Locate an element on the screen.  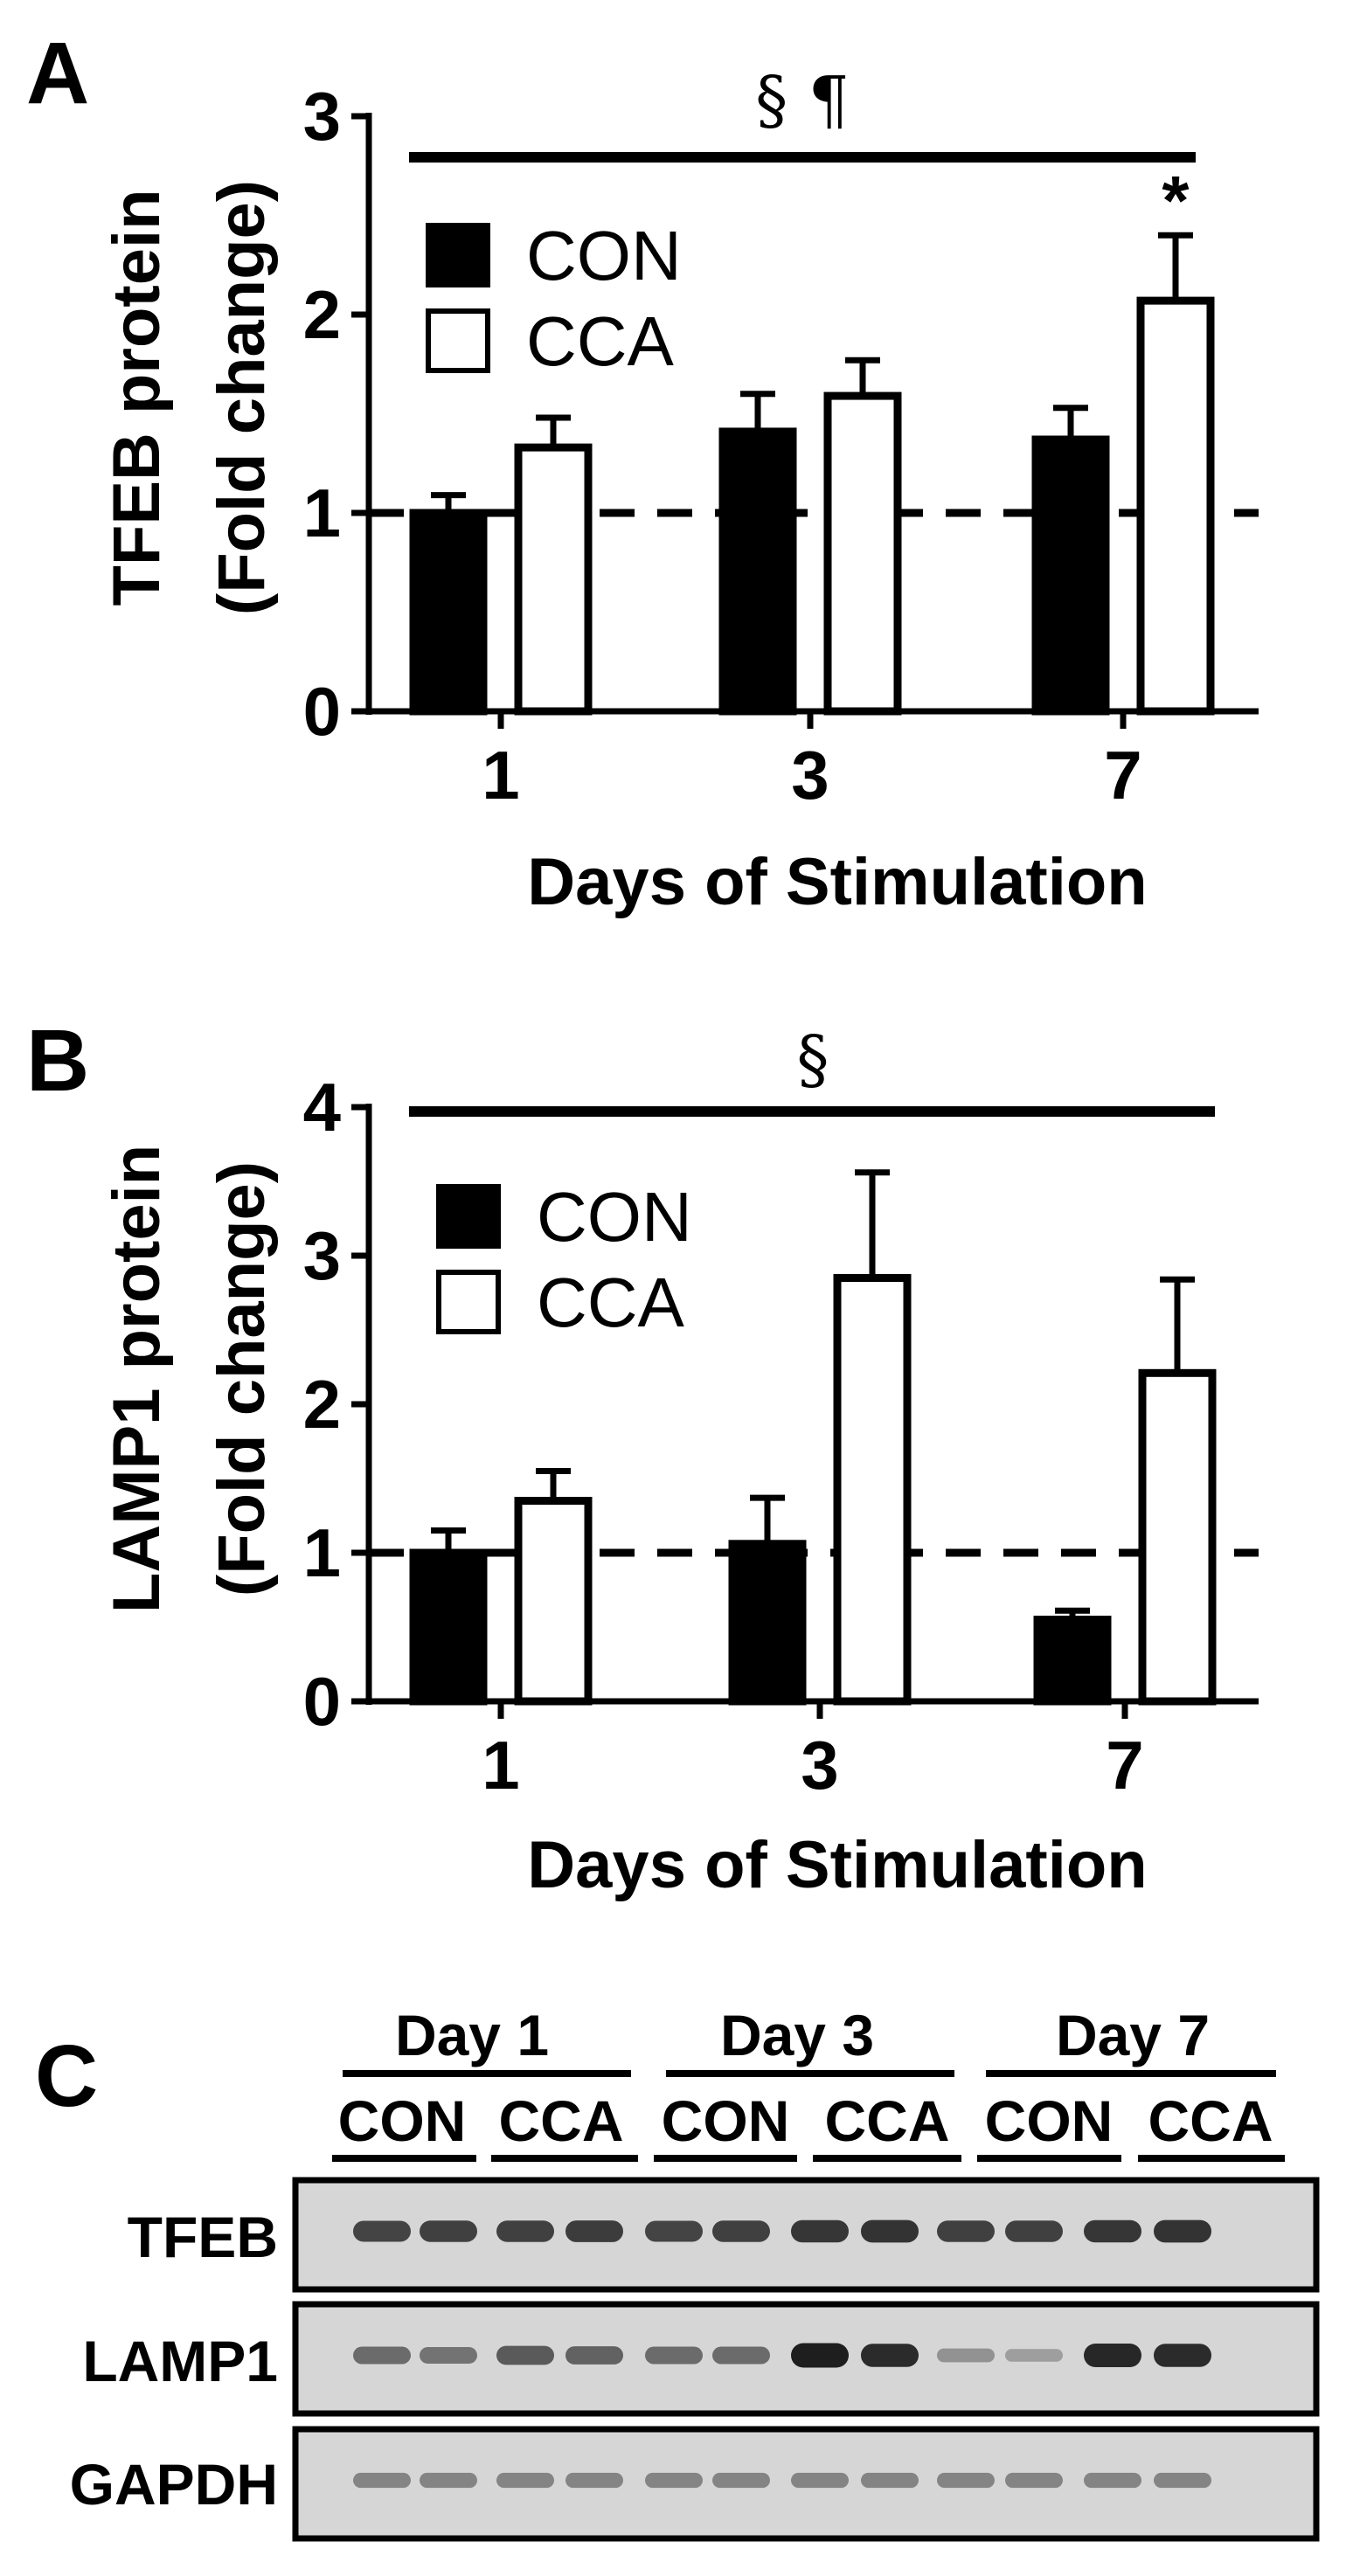
cond-label-d3-cca: CCA is located at coordinates (887, 2120).